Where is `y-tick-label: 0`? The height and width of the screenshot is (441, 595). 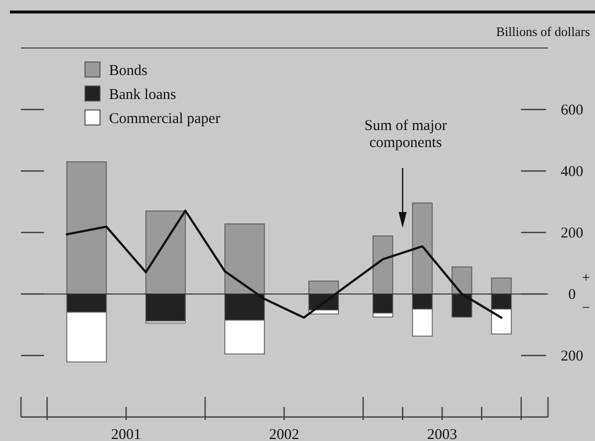
y-tick-label: 0 is located at coordinates (572, 295).